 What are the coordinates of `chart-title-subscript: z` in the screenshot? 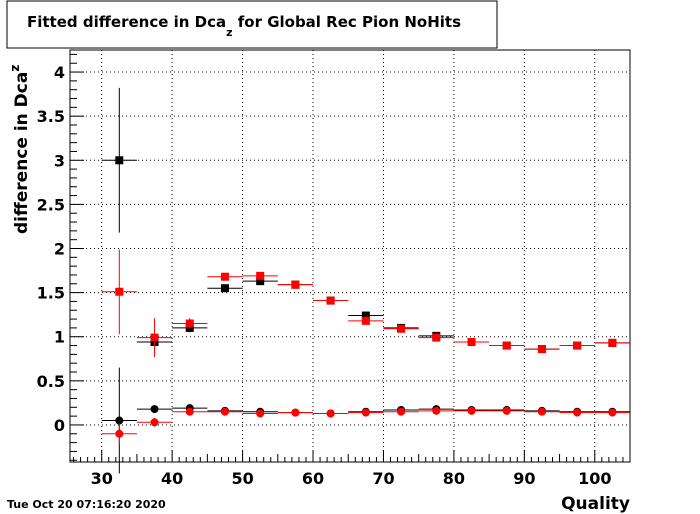 It's located at (229, 32).